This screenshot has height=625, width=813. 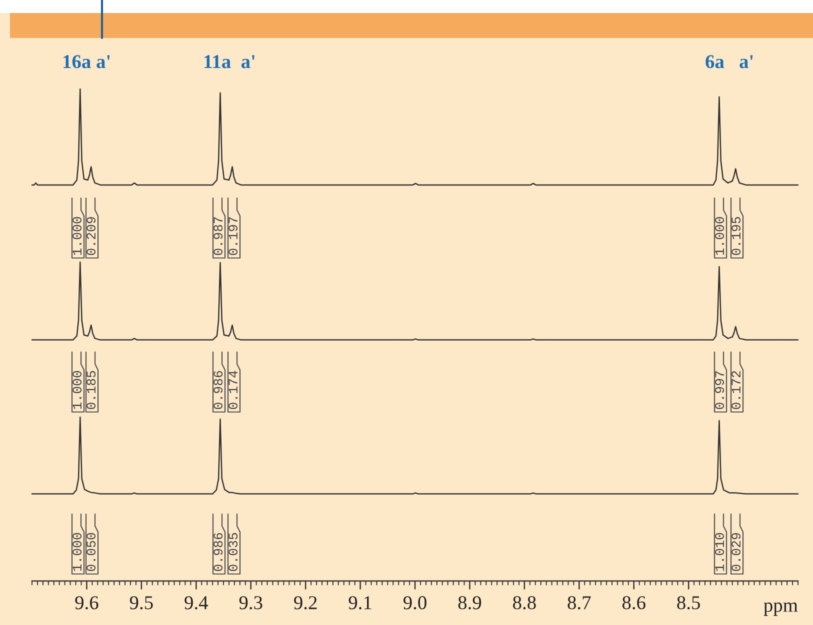 I want to click on x-tick-label: 8.5, so click(x=688, y=603).